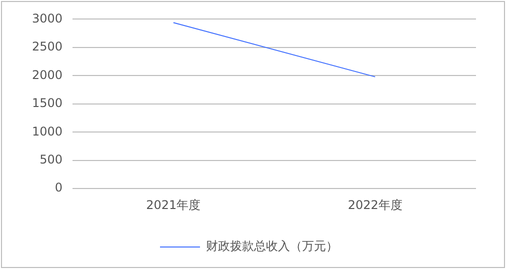 This screenshot has height=271, width=508. Describe the element at coordinates (47, 47) in the screenshot. I see `y-tick-label: 2500` at that location.